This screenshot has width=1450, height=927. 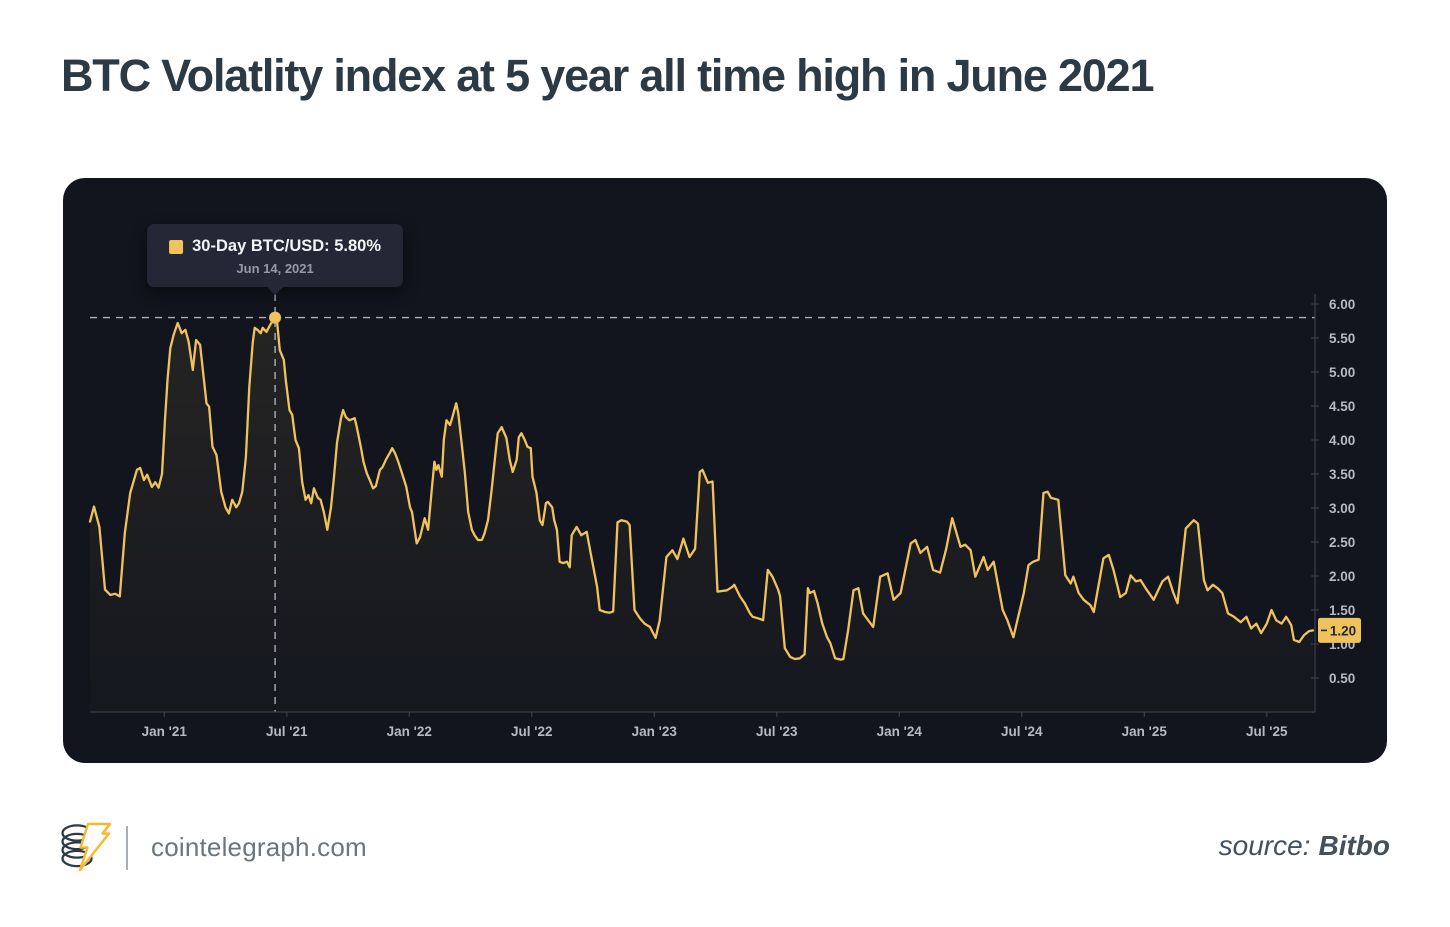 I want to click on x-tick-label: Jul '23, so click(x=777, y=731).